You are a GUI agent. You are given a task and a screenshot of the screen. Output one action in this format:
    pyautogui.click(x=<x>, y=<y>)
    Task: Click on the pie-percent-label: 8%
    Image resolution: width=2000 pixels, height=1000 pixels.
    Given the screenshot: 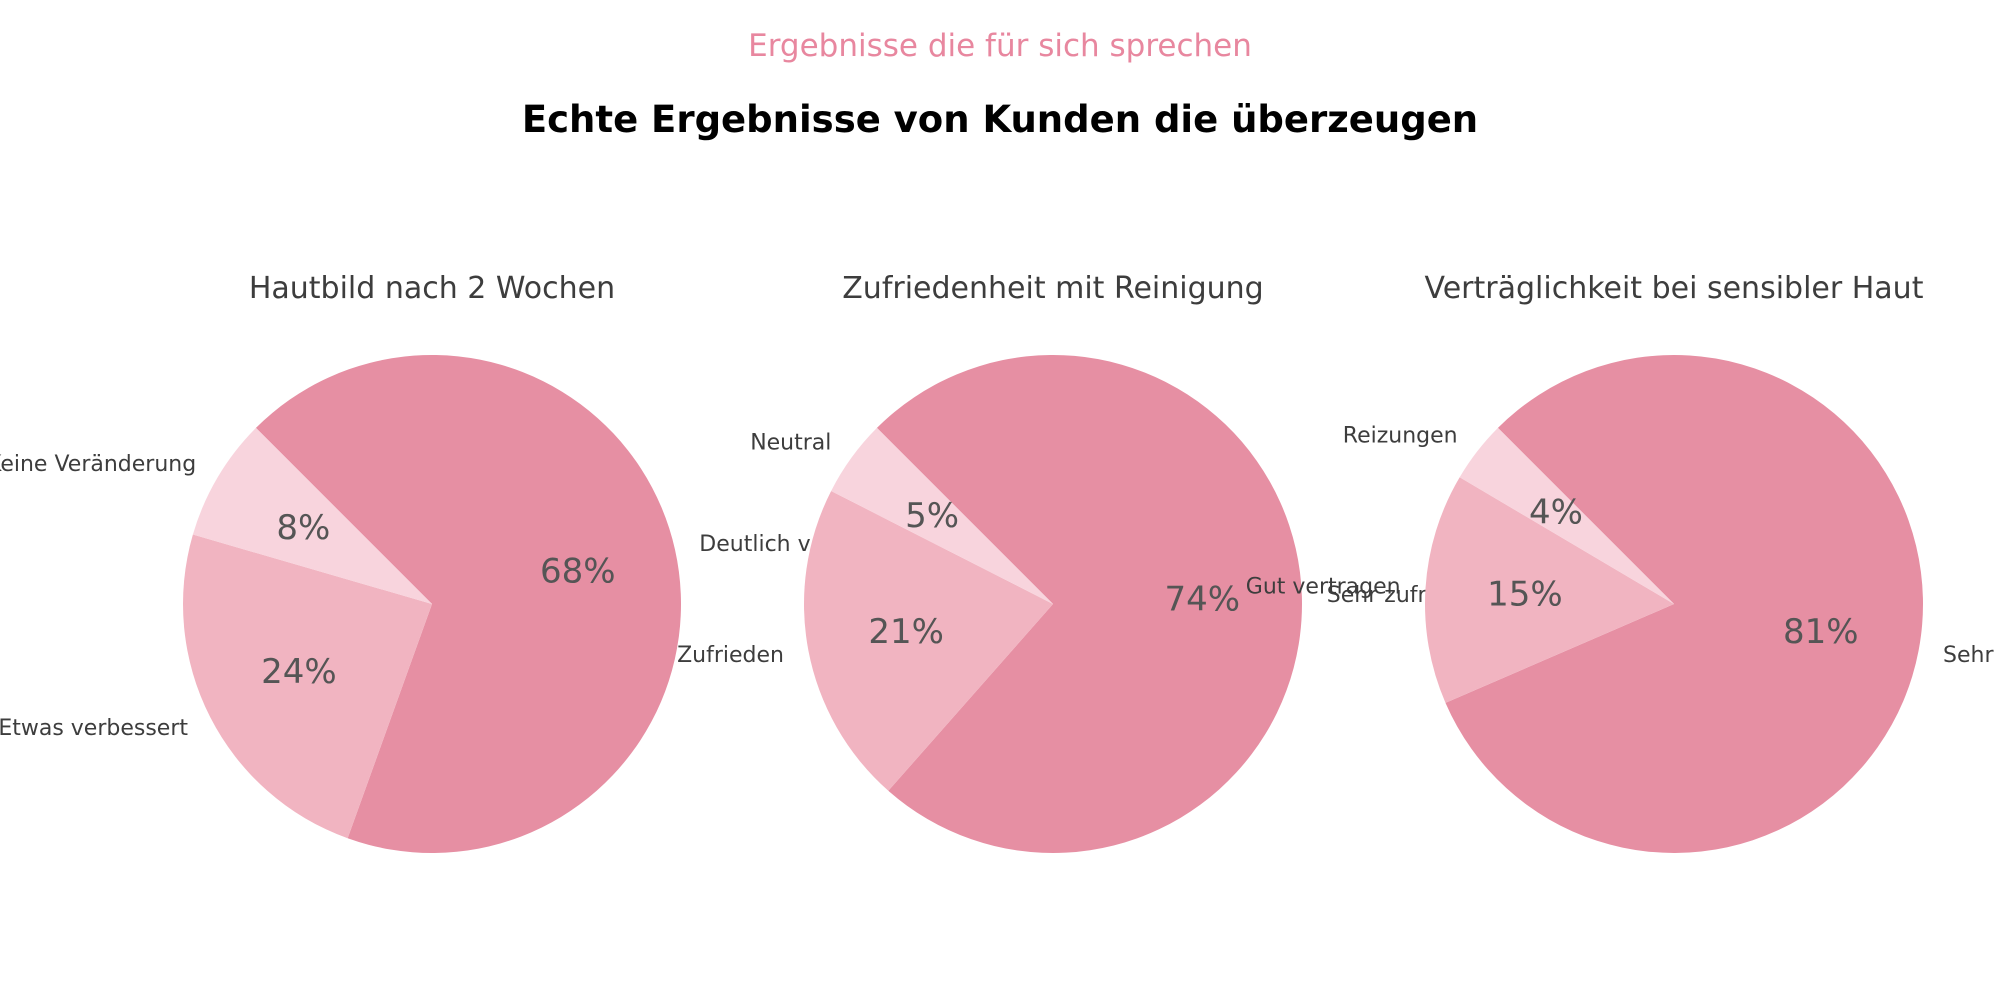 What is the action you would take?
    pyautogui.click(x=303, y=528)
    